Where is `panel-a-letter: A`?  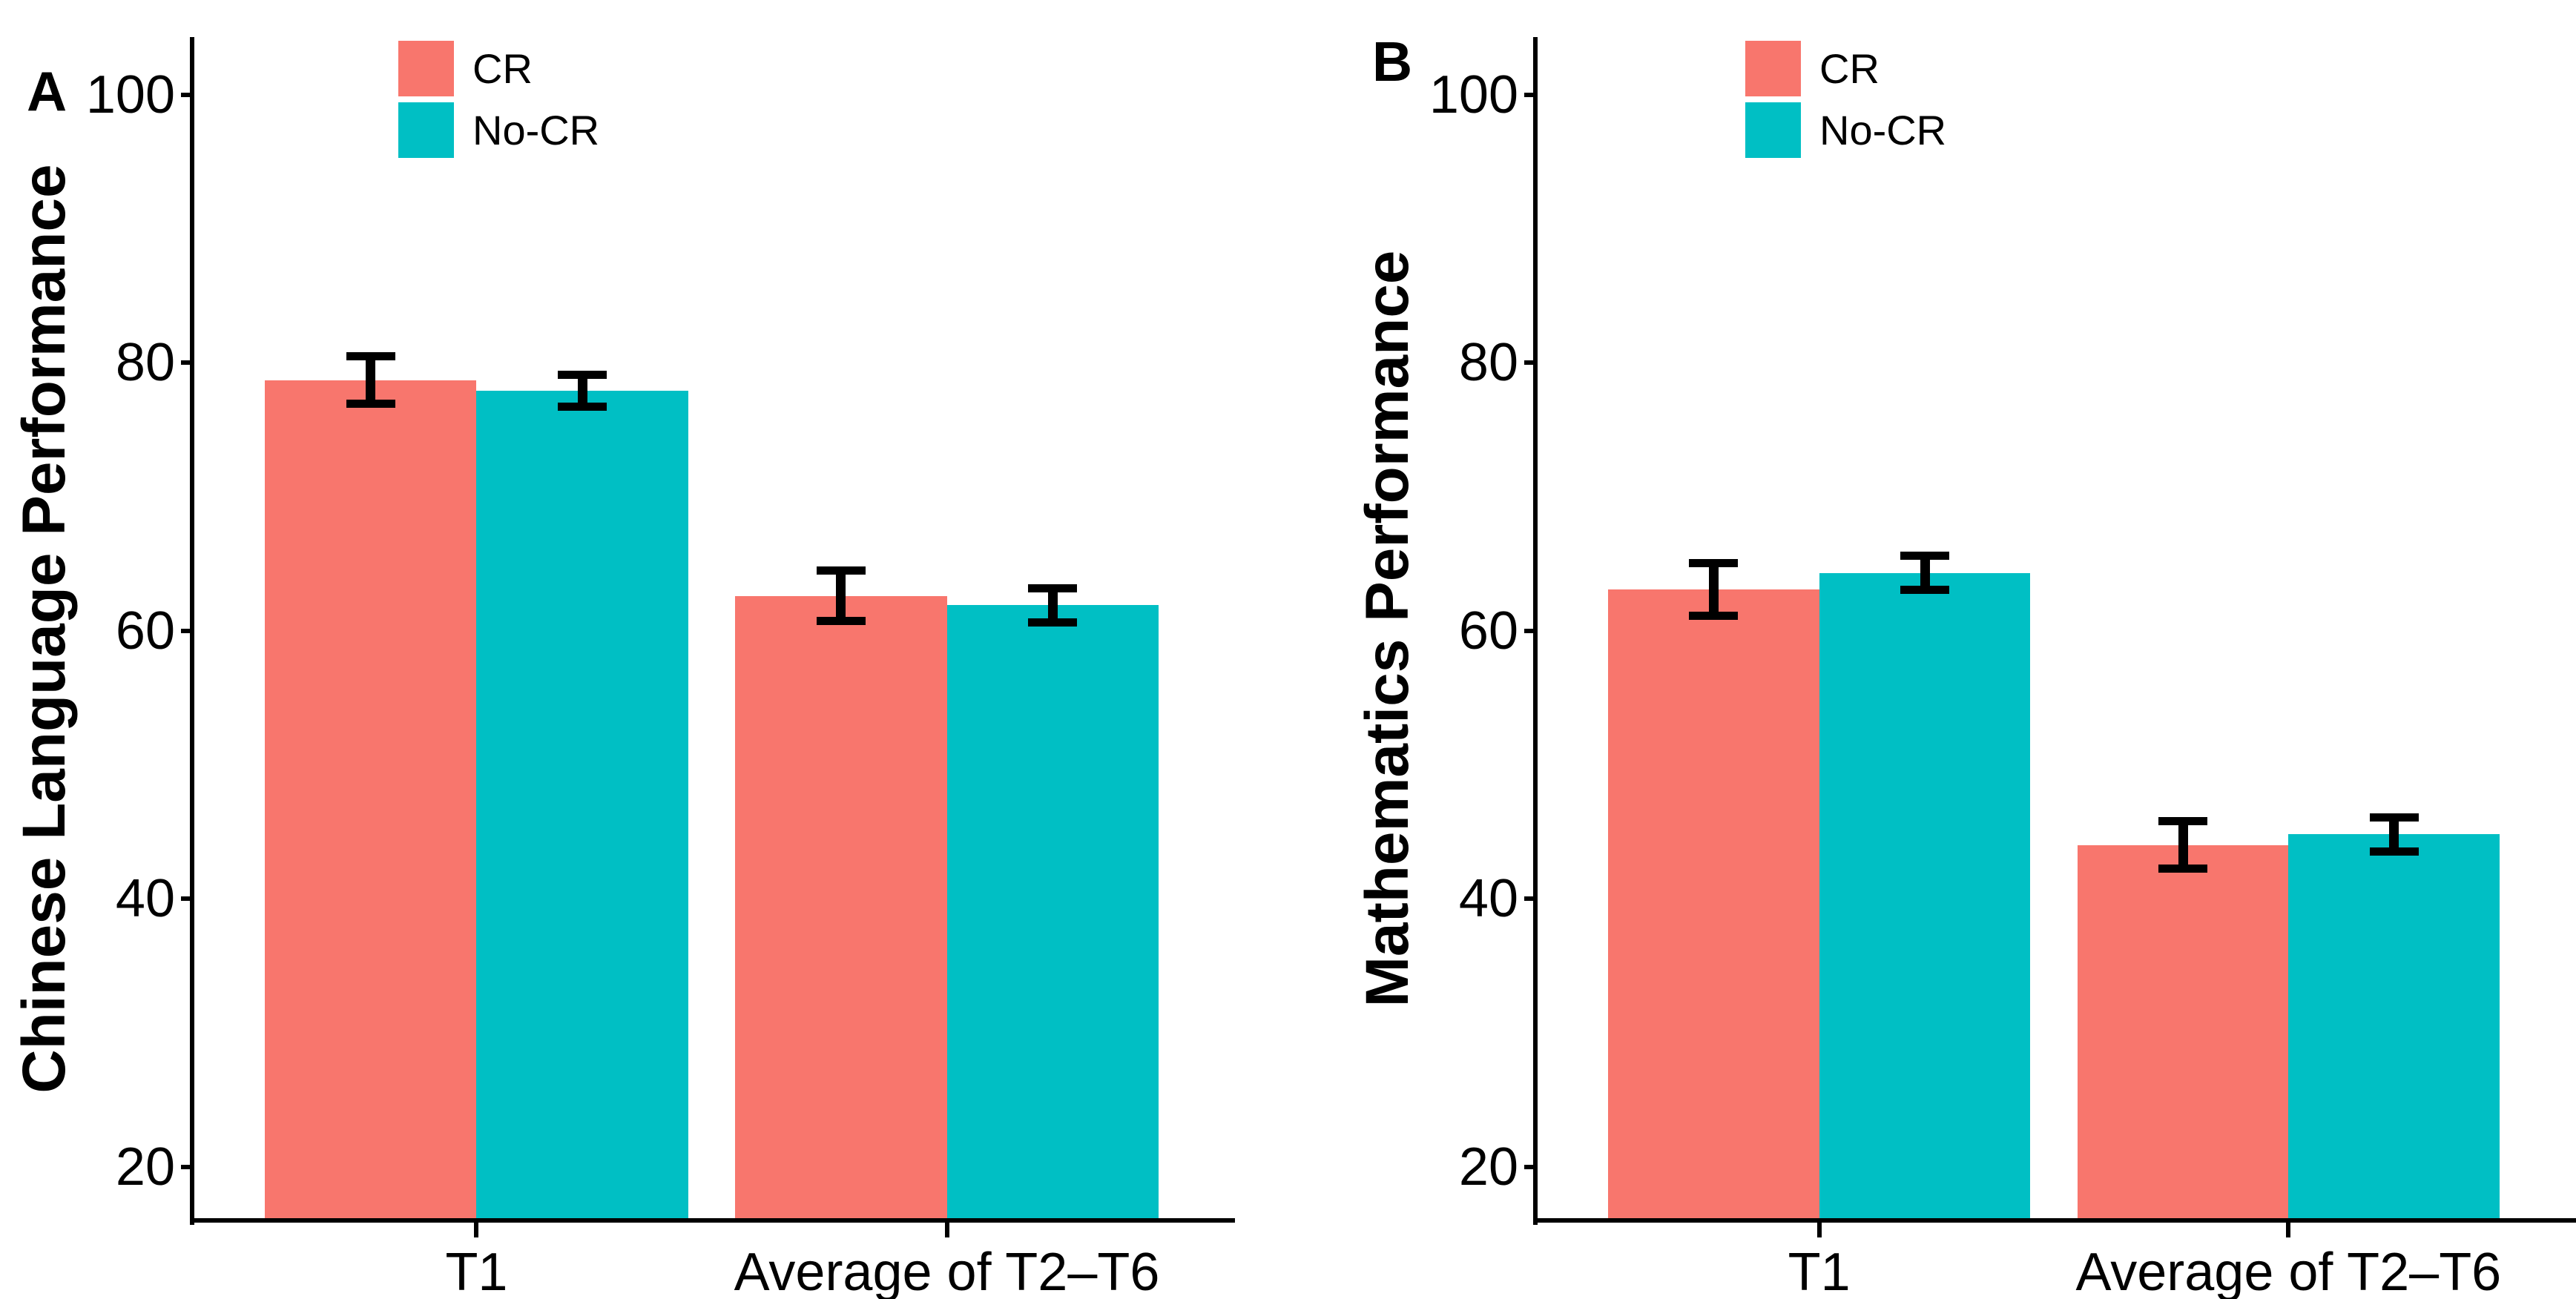
panel-a-letter: A is located at coordinates (47, 91).